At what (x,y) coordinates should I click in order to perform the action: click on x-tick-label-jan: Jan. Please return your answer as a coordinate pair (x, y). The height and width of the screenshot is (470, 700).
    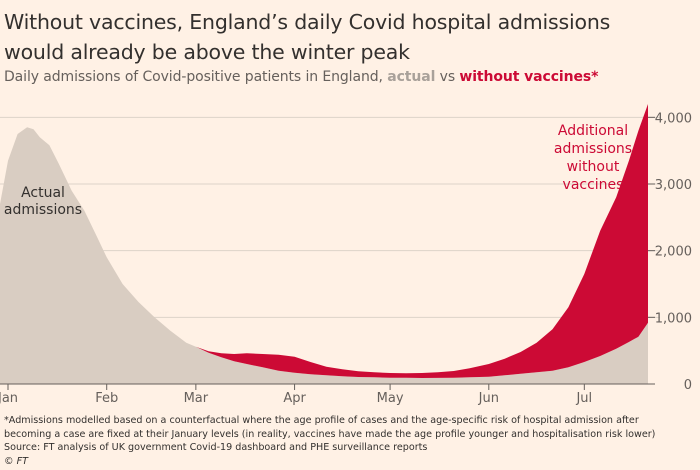
    Looking at the image, I should click on (9, 398).